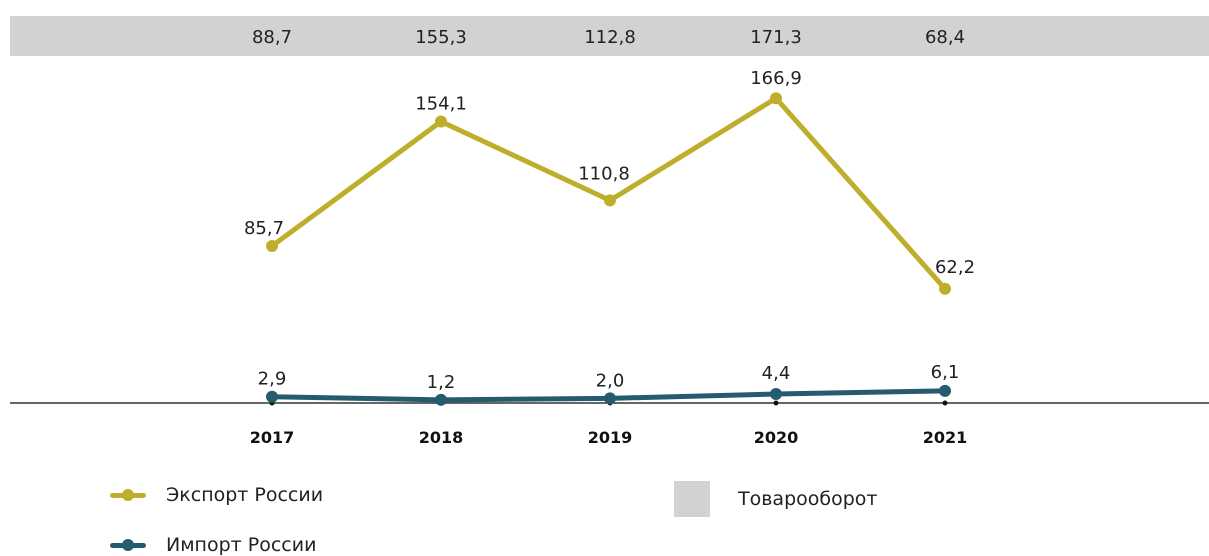 The image size is (1209, 556). I want to click on import-label-2021: 6,1, so click(945, 372).